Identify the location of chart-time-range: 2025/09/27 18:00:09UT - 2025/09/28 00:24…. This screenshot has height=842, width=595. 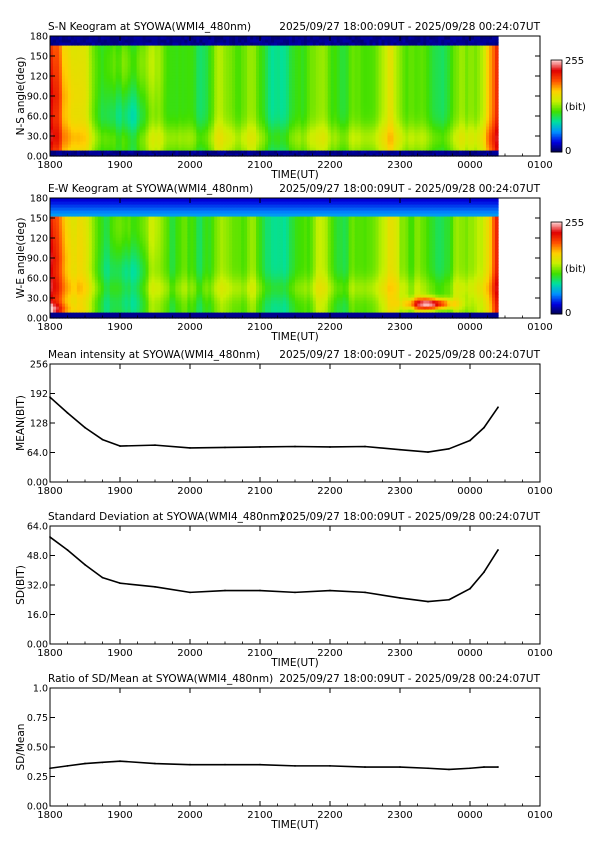
(409, 27).